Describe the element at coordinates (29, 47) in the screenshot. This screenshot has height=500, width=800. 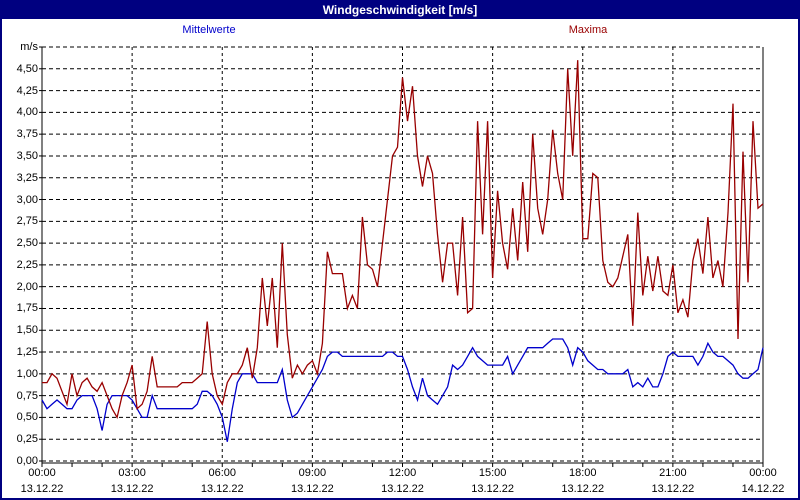
I see `y-axis-unit-label: m/s` at that location.